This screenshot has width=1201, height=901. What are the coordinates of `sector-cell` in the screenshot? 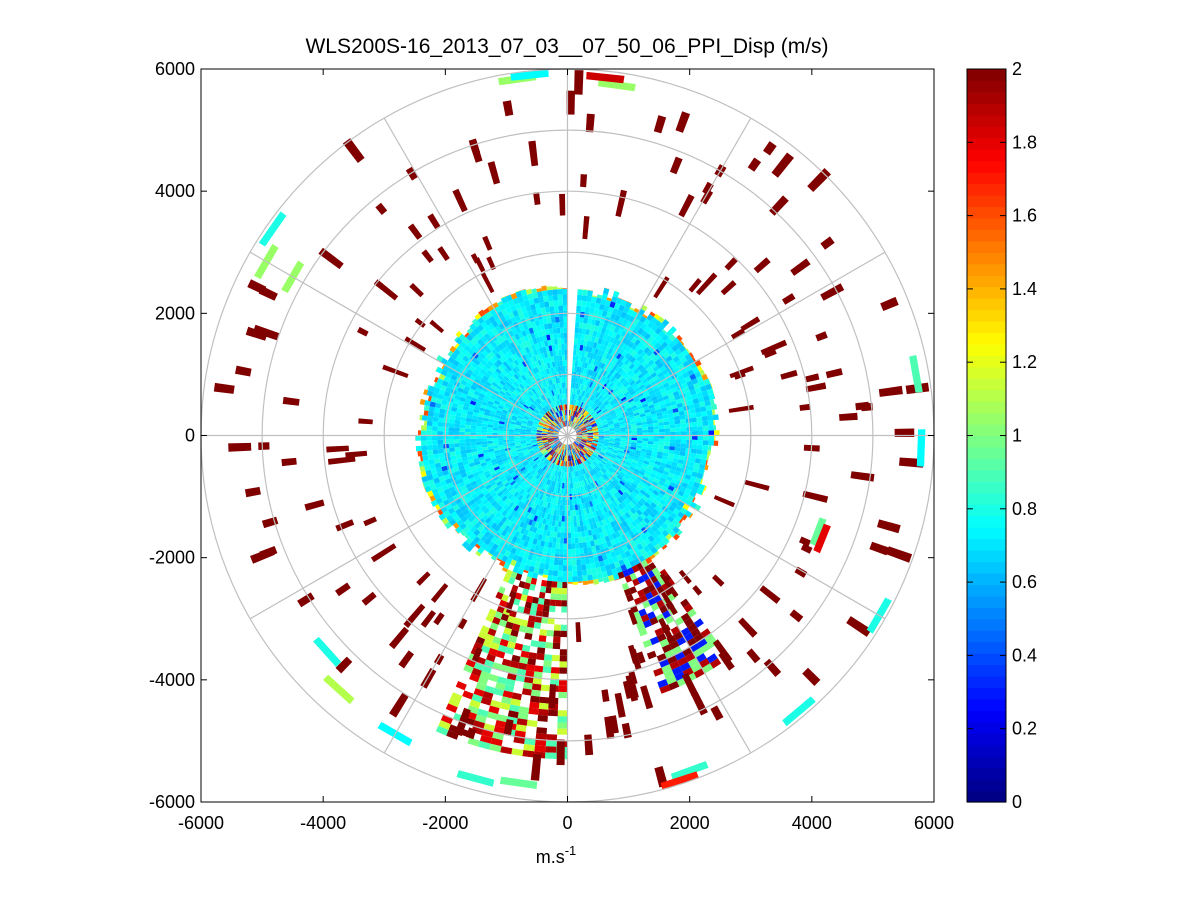 It's located at (534, 705).